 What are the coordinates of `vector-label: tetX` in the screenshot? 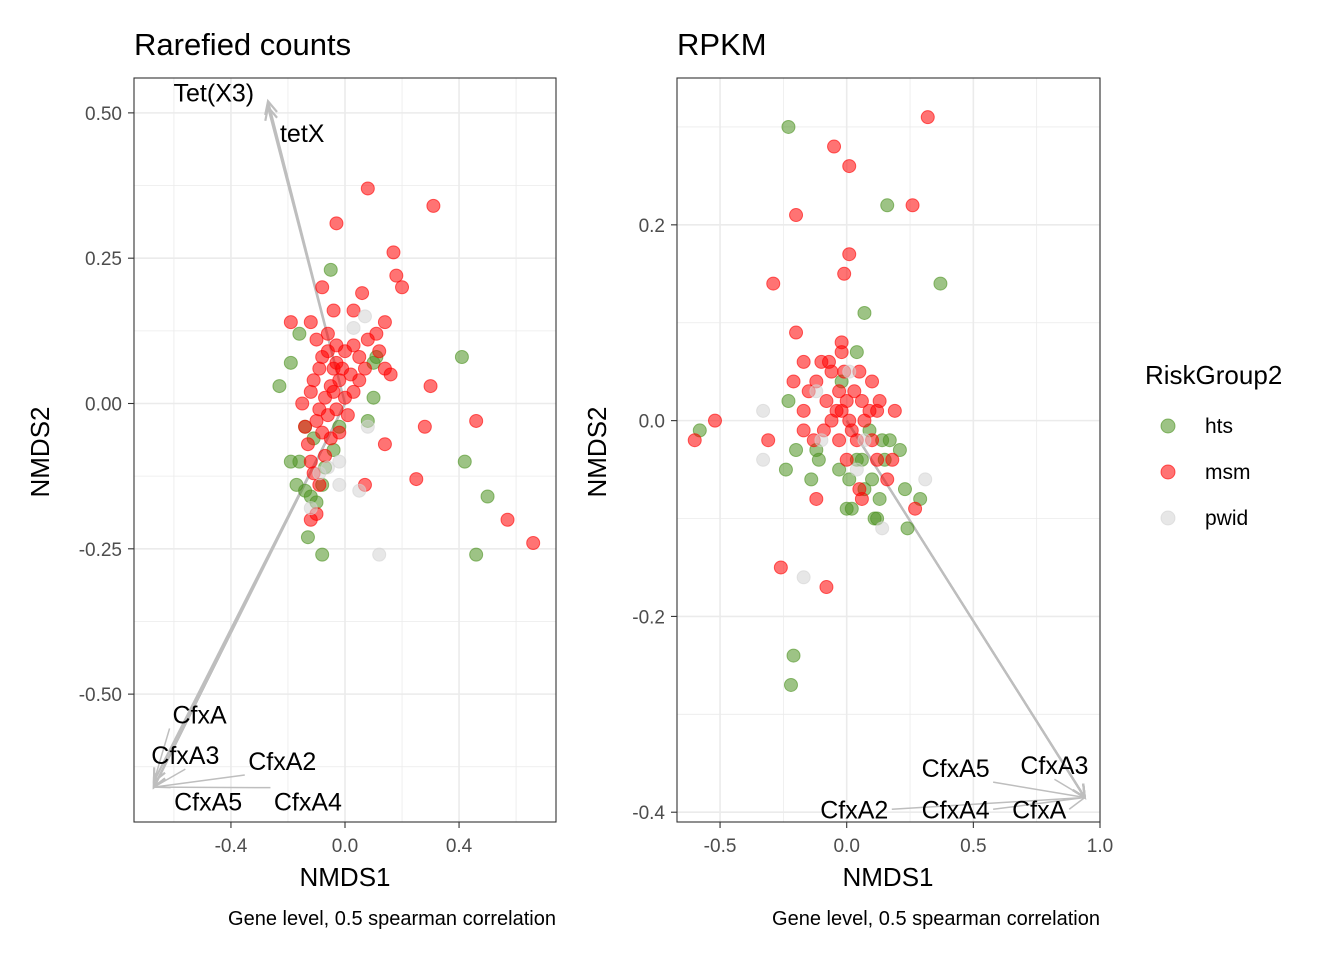 It's located at (302, 134).